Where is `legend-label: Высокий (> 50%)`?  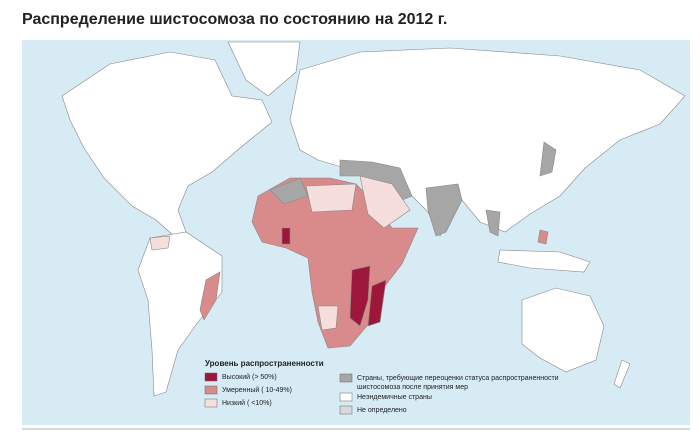
legend-label: Высокий (> 50%) is located at coordinates (249, 377).